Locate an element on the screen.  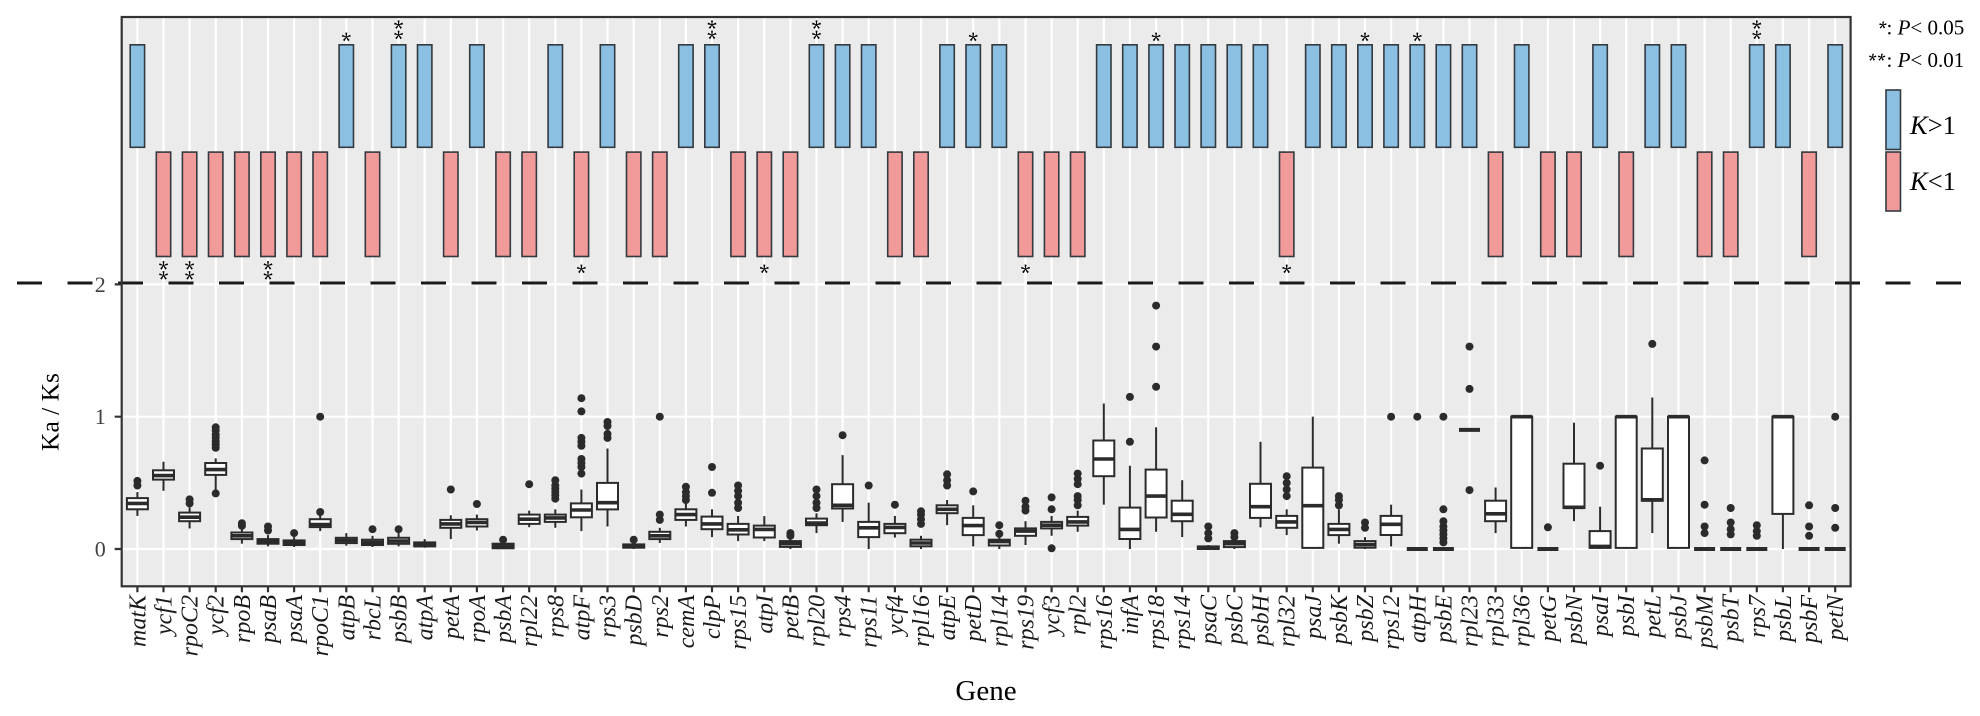
svg-text: ycf1 is located at coordinates (165, 616).